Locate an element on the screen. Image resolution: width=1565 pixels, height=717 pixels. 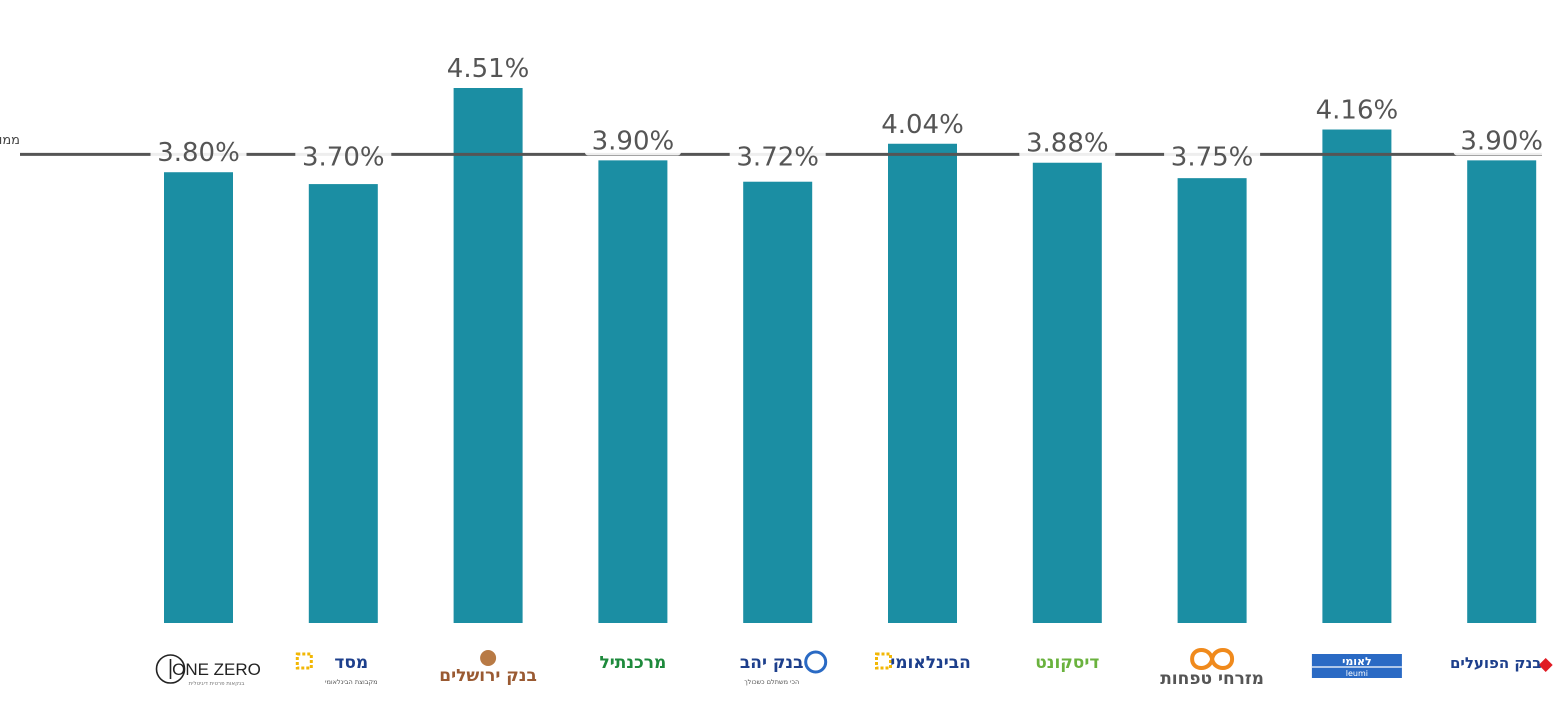
logo-name: דיסקונט is located at coordinates (1067, 663).